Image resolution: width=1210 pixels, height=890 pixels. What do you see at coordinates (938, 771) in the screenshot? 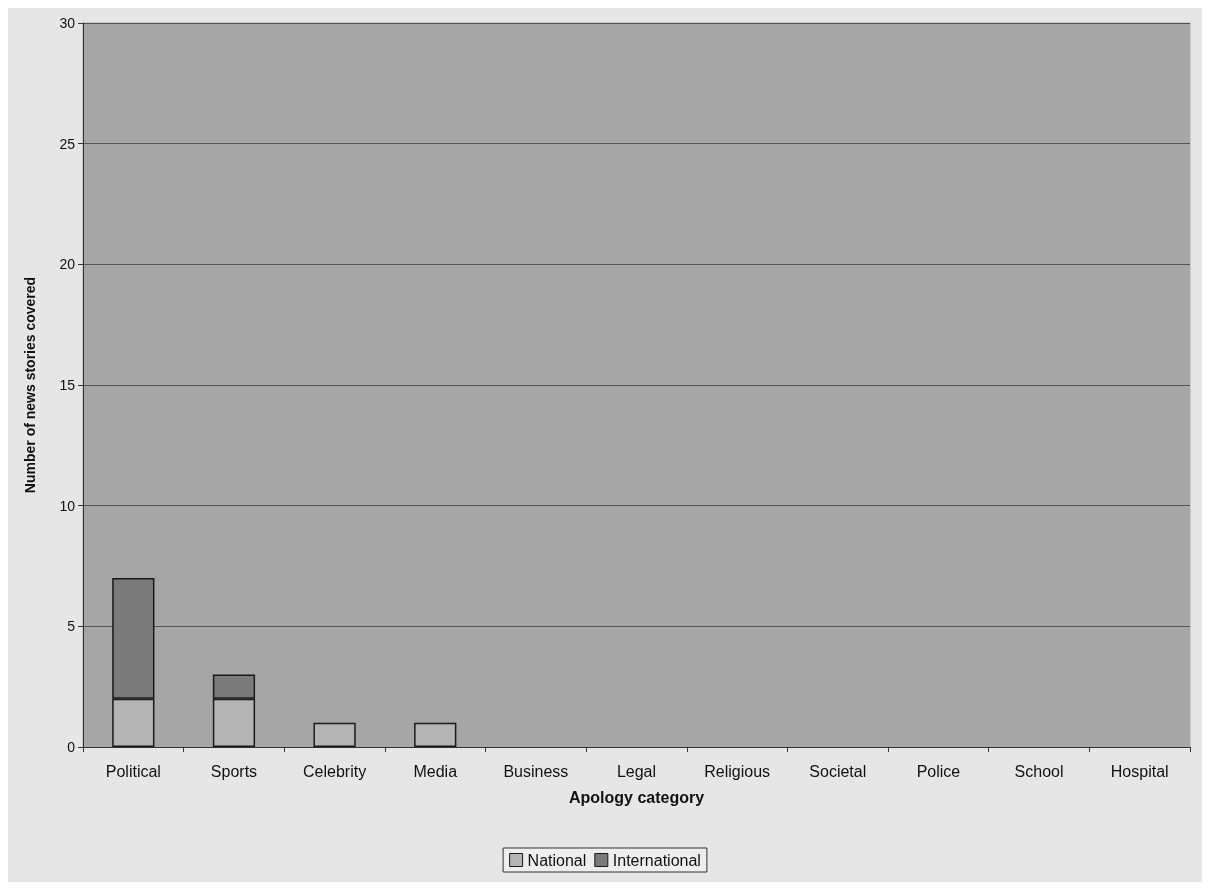
I see `x-tick-label: Police` at bounding box center [938, 771].